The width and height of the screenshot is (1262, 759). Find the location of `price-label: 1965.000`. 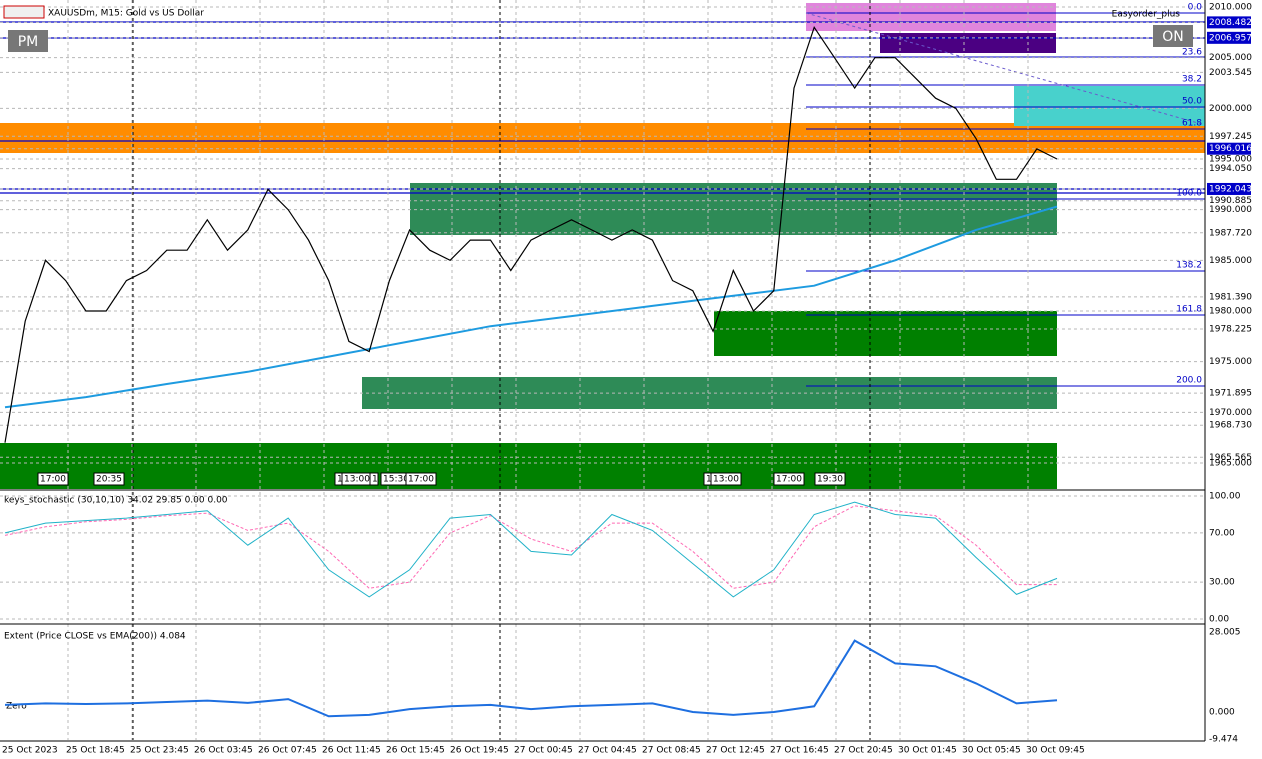

price-label: 1965.000 is located at coordinates (1230, 464).